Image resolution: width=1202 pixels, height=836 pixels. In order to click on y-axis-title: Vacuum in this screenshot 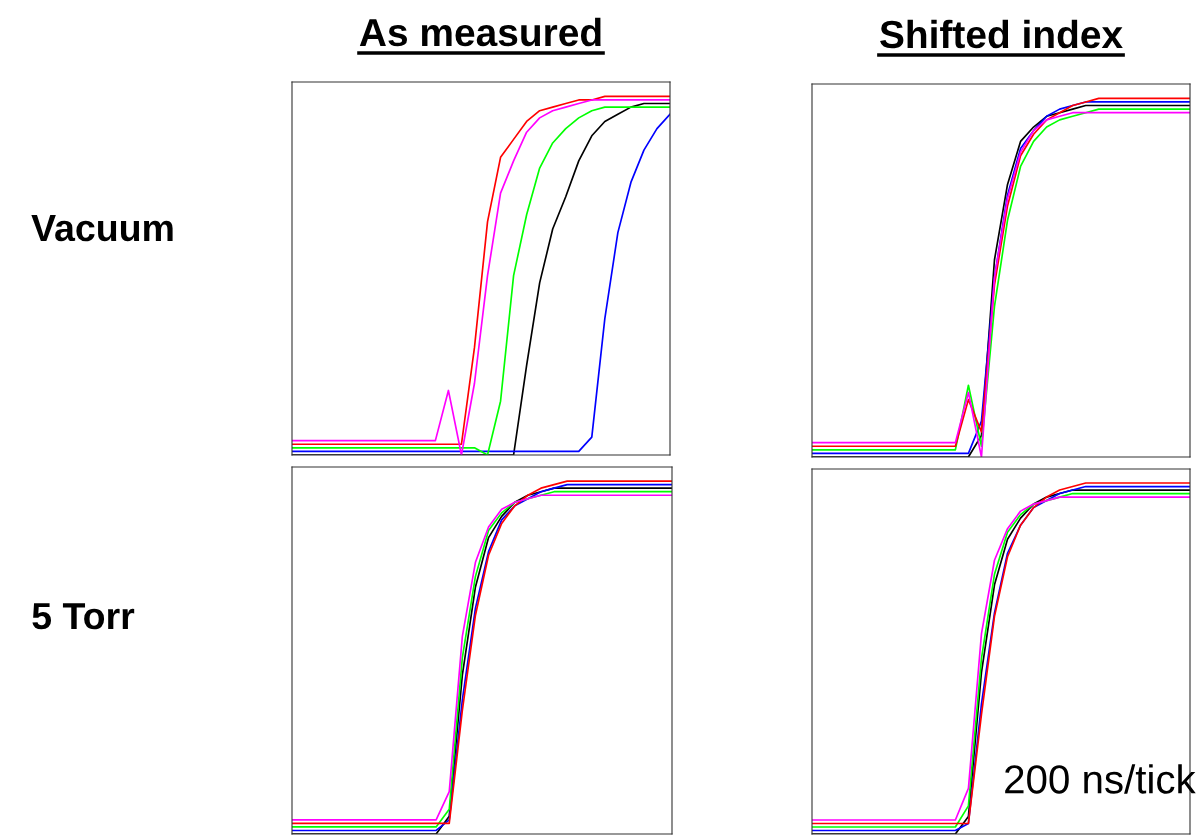, I will do `click(102, 228)`.